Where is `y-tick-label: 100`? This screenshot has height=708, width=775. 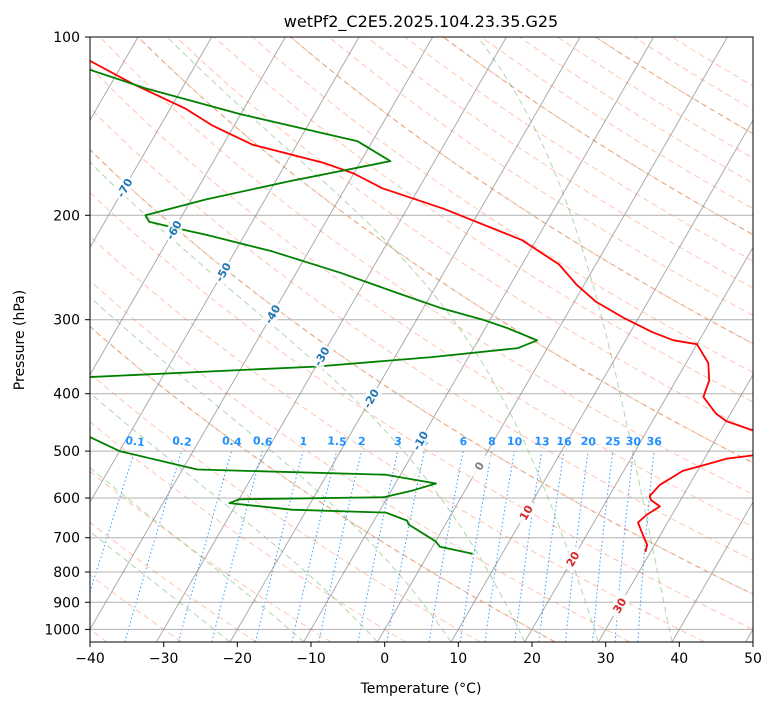
y-tick-label: 100 is located at coordinates (66, 38).